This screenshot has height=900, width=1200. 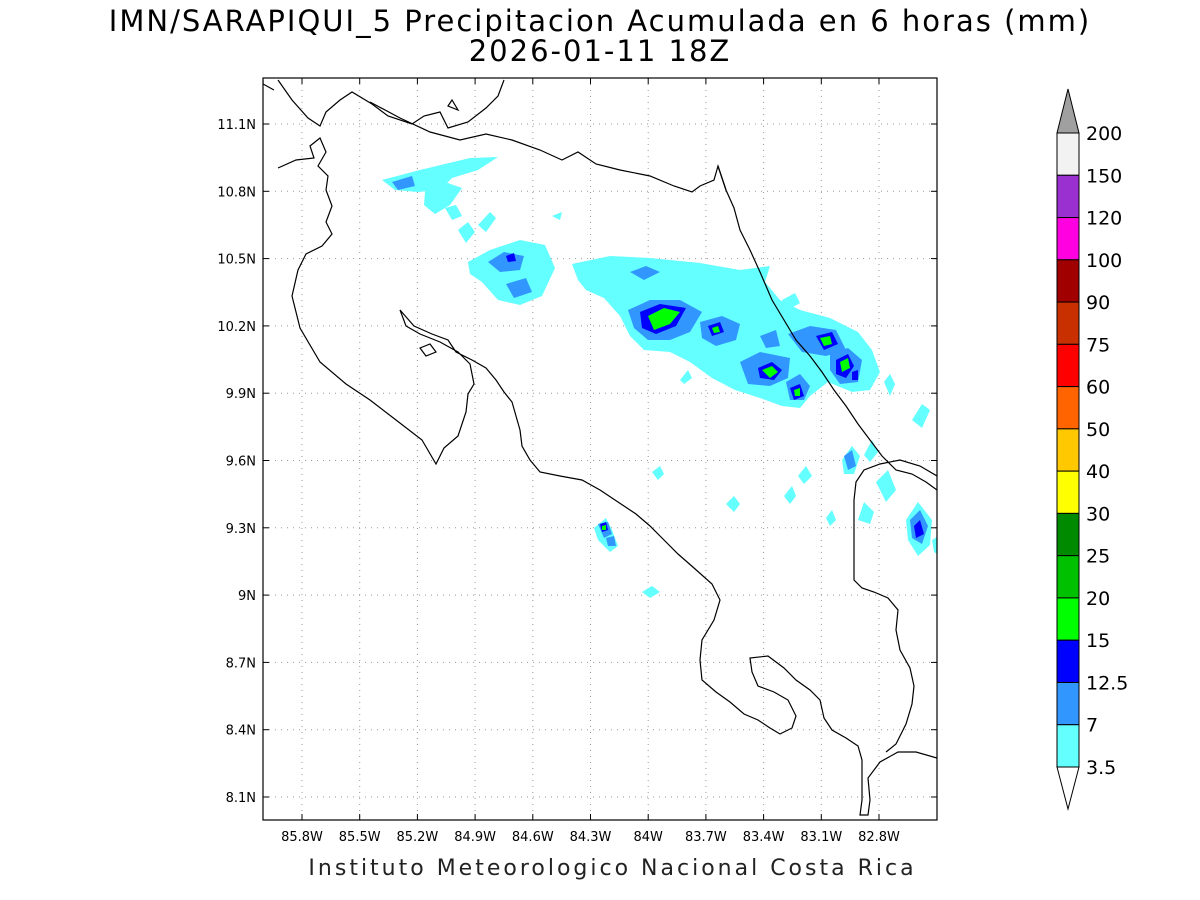 What do you see at coordinates (1098, 303) in the screenshot?
I see `colorbar-label: 90` at bounding box center [1098, 303].